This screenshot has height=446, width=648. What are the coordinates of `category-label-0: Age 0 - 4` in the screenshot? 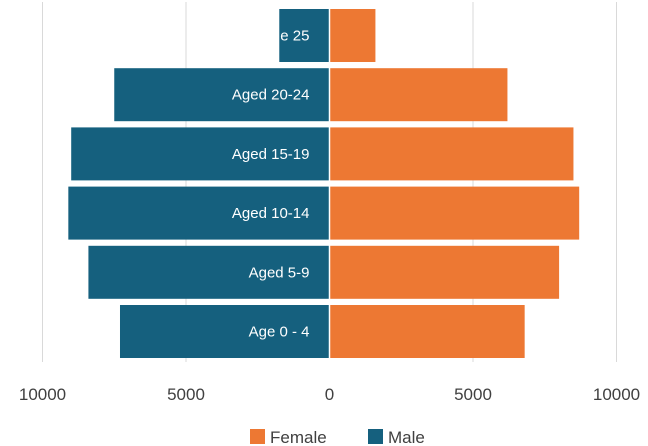 It's located at (279, 332).